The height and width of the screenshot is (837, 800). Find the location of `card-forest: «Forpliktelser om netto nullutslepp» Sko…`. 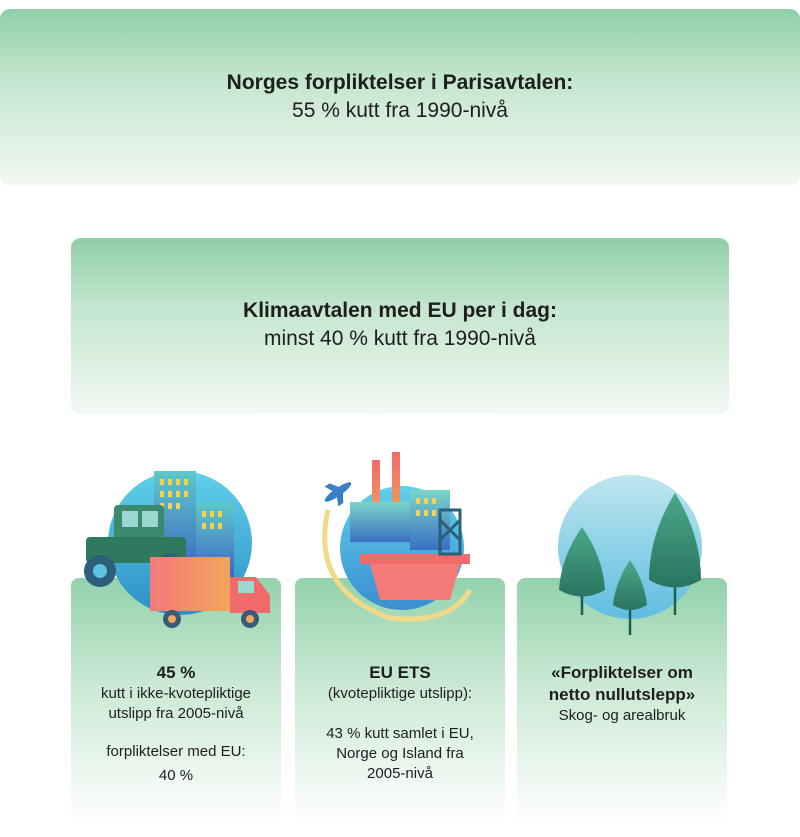

card-forest: «Forpliktelser om netto nullutslepp» Sko… is located at coordinates (622, 707).